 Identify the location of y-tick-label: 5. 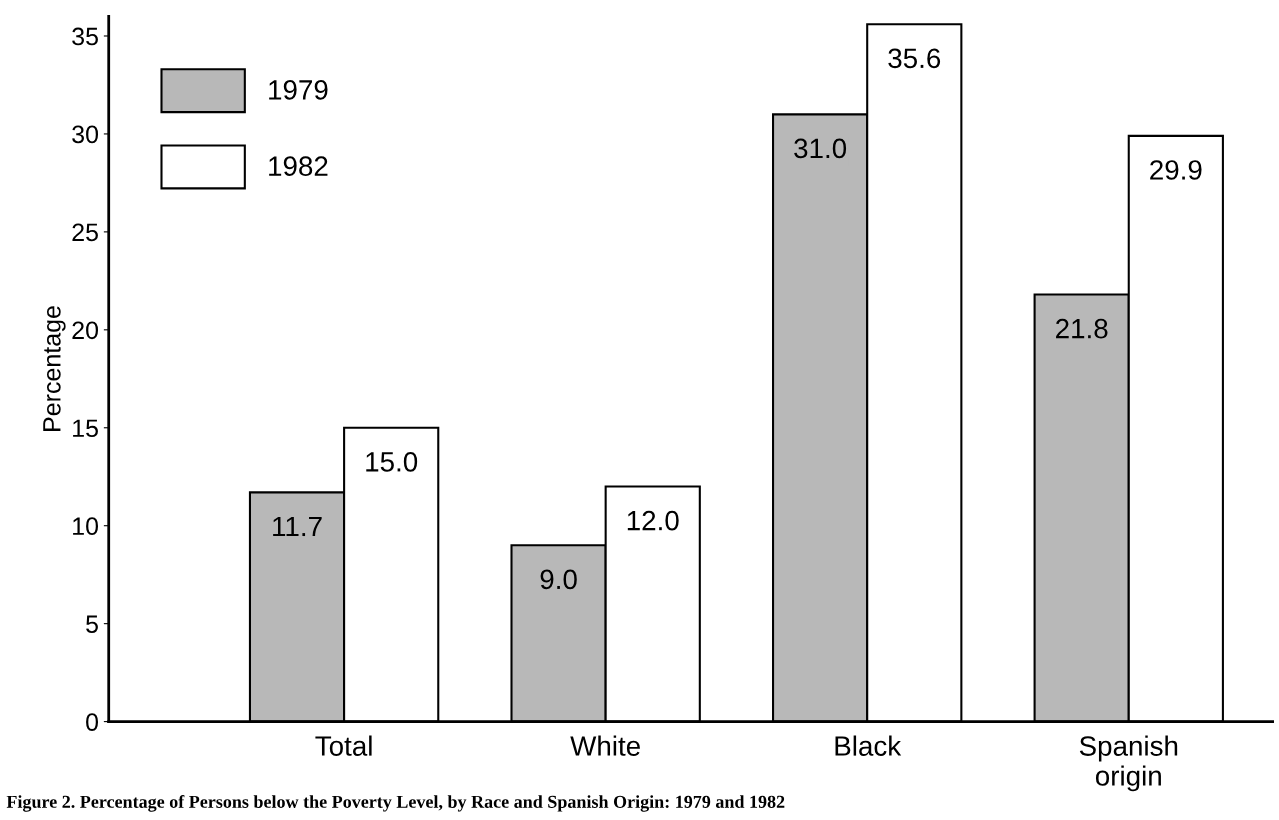
(92, 624).